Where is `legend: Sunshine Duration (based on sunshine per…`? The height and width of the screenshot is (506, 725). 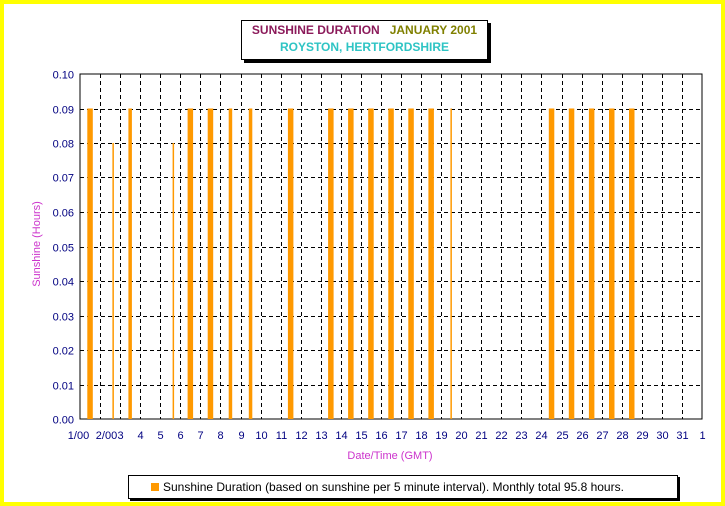 legend: Sunshine Duration (based on sunshine per… is located at coordinates (403, 487).